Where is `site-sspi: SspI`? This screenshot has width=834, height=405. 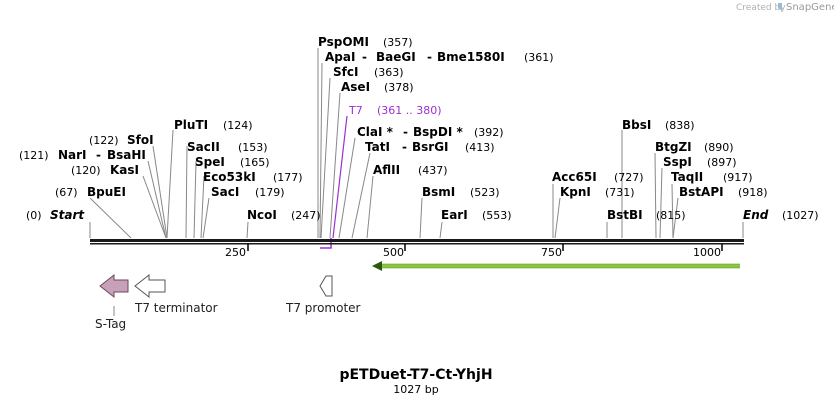 site-sspi: SspI is located at coordinates (677, 162).